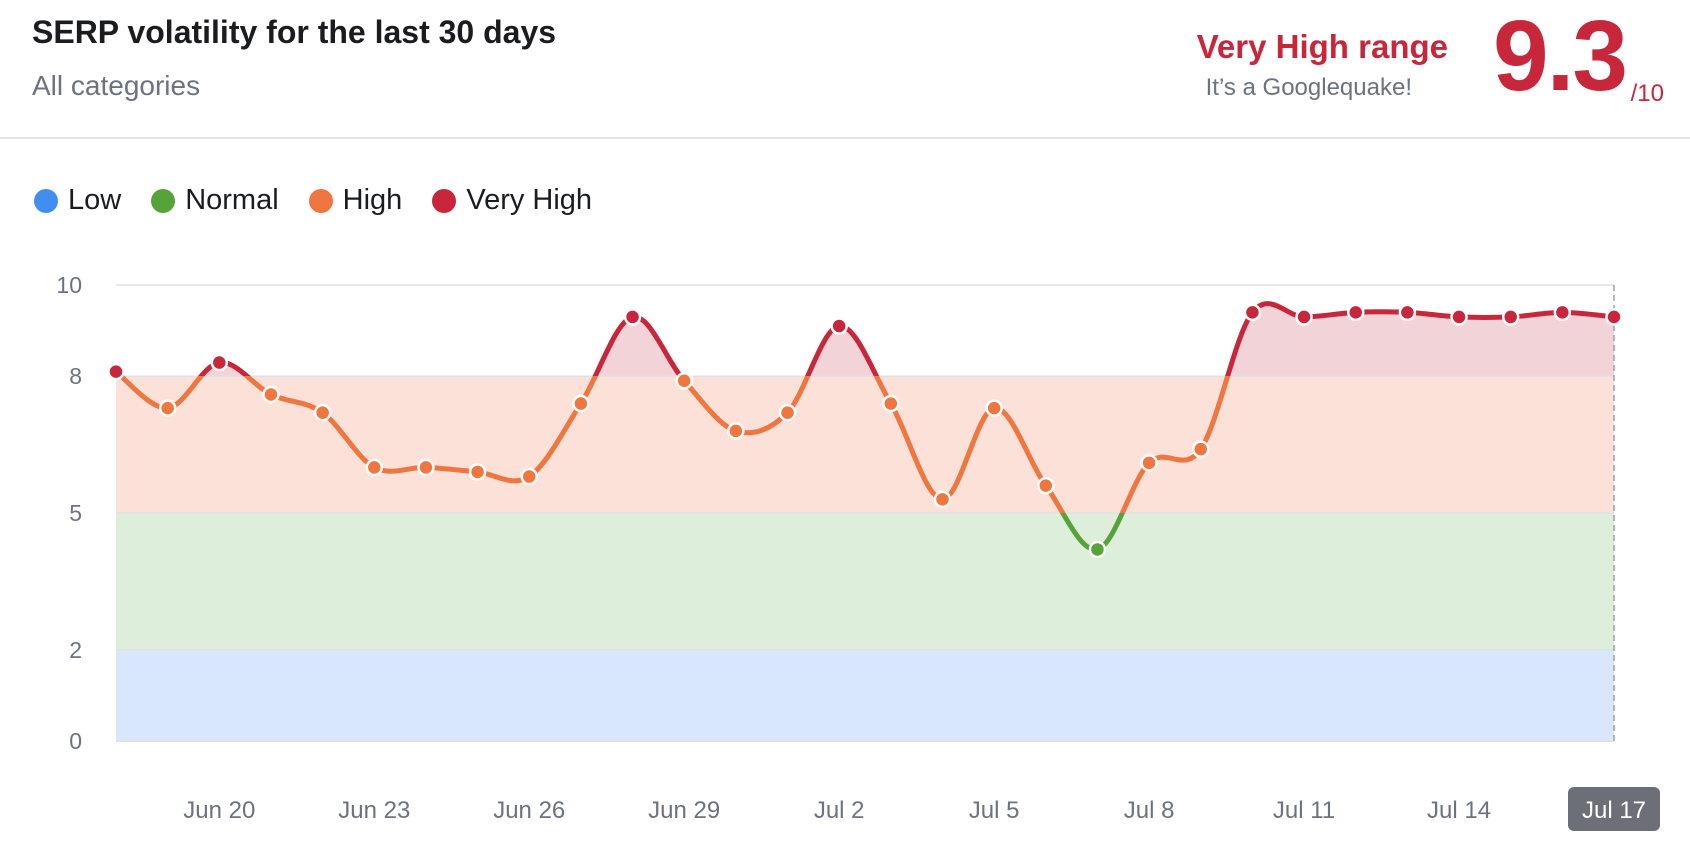 Image resolution: width=1690 pixels, height=868 pixels. I want to click on series-line, so click(865, 339).